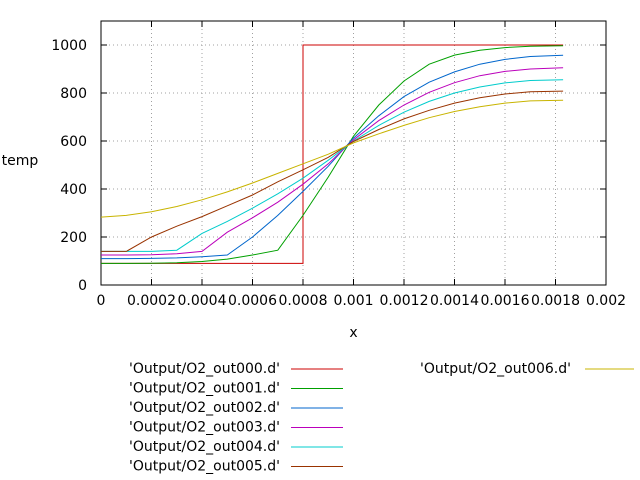 This screenshot has height=480, width=640. What do you see at coordinates (82, 286) in the screenshot?
I see `y-tick-label: 0` at bounding box center [82, 286].